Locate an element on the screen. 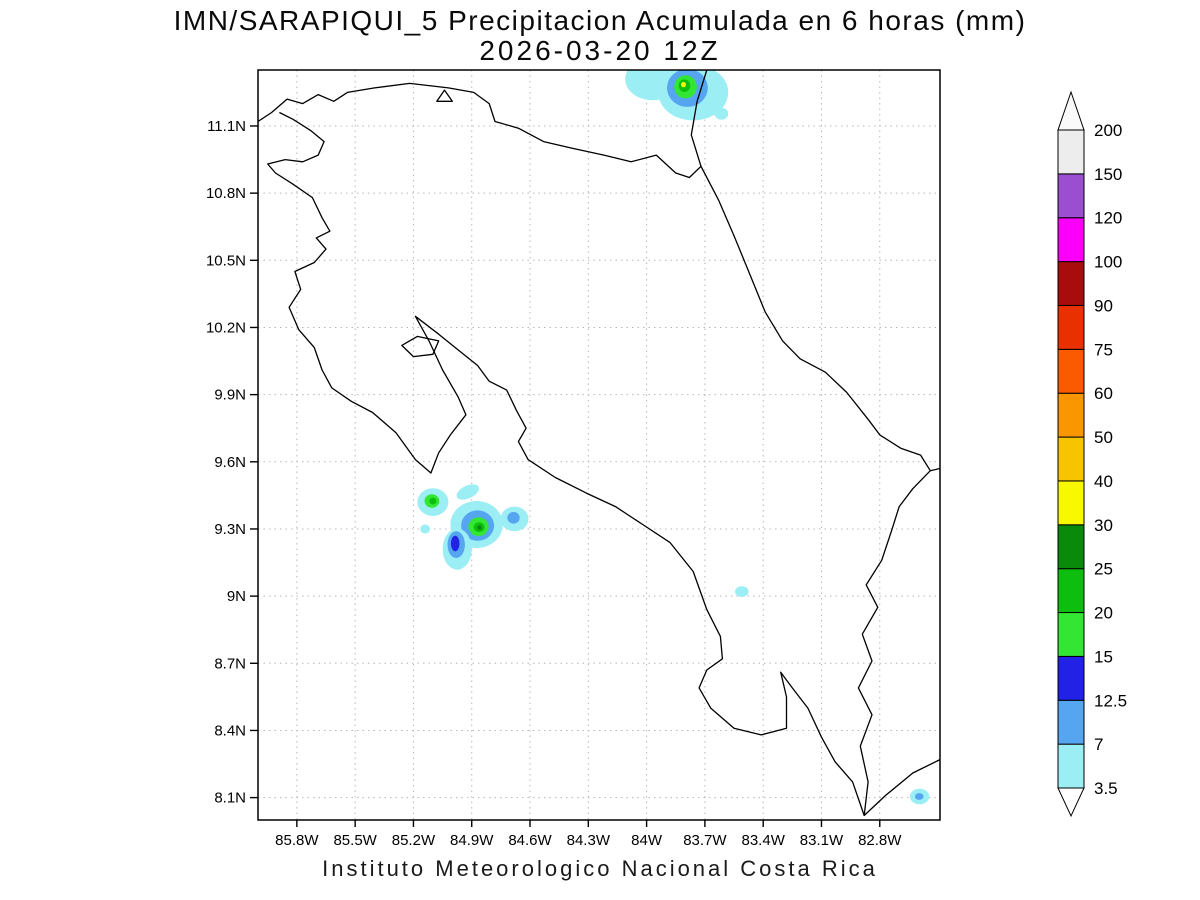 The image size is (1200, 900). colorbar-label: 3.5 is located at coordinates (1106, 788).